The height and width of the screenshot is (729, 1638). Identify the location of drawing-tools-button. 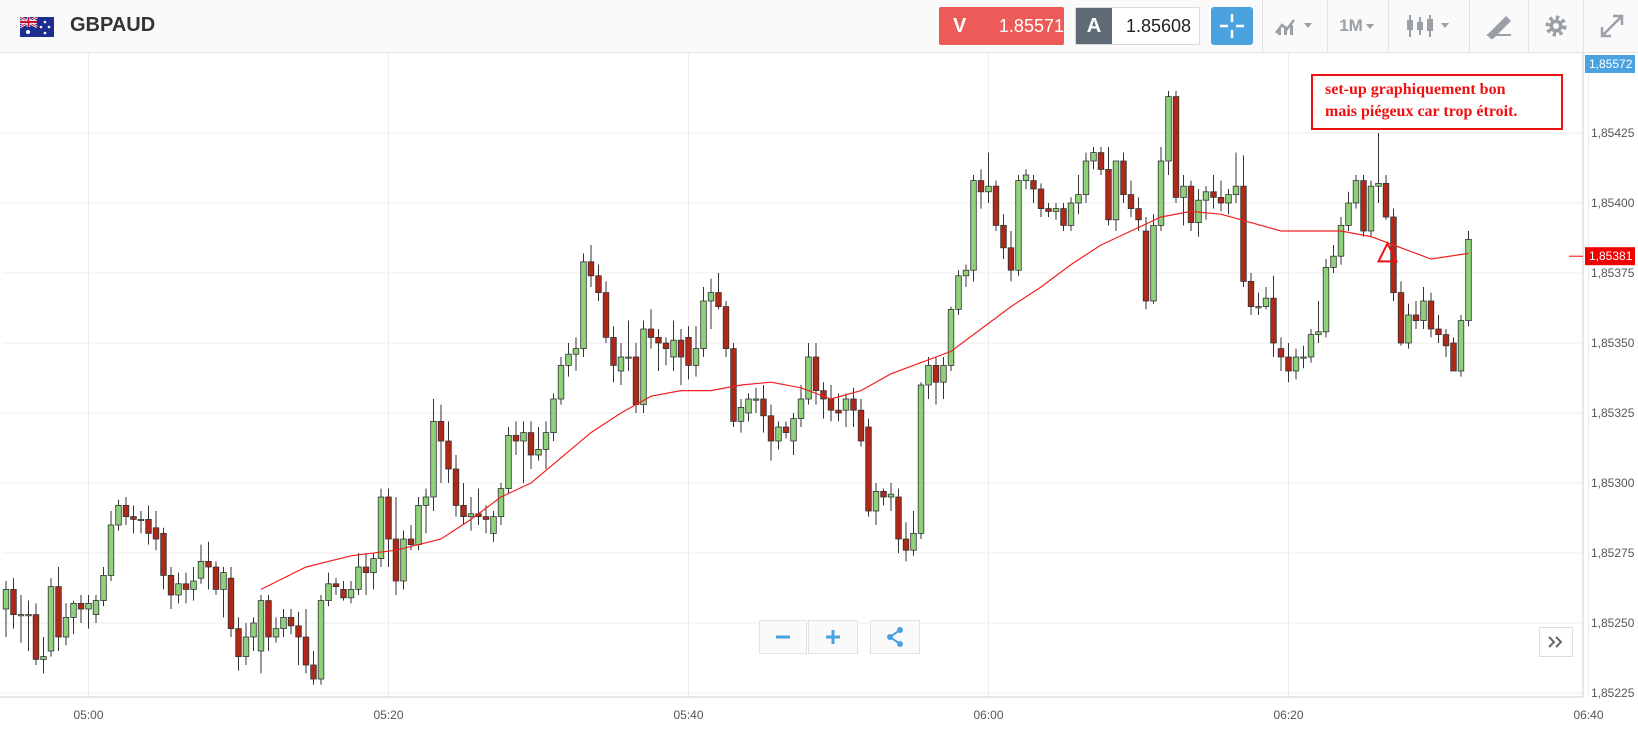
(1498, 26).